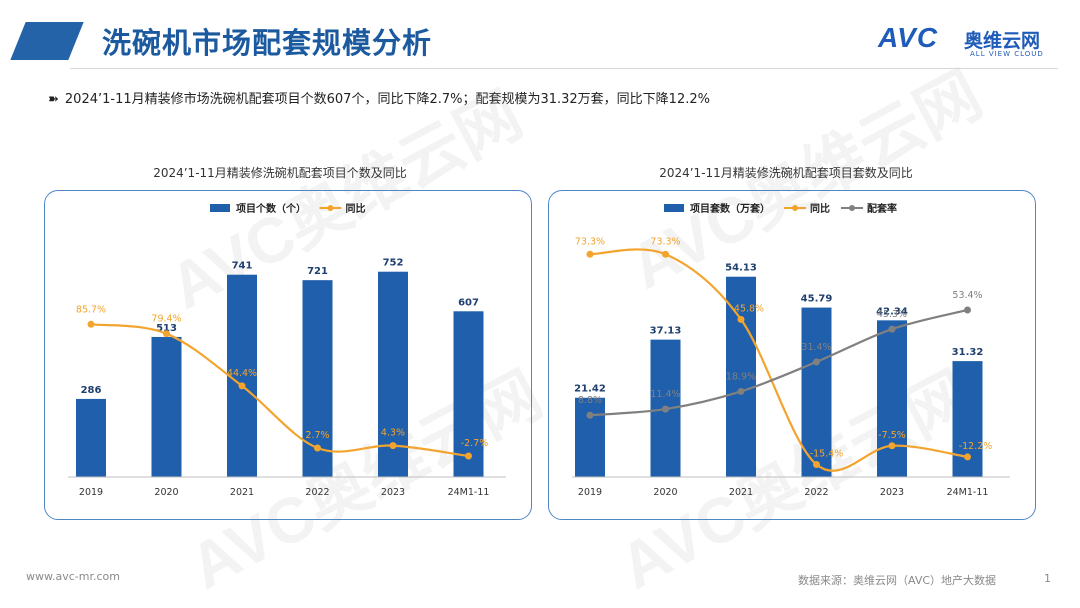 This screenshot has width=1080, height=608. I want to click on line-value-label: 18.9%, so click(741, 376).